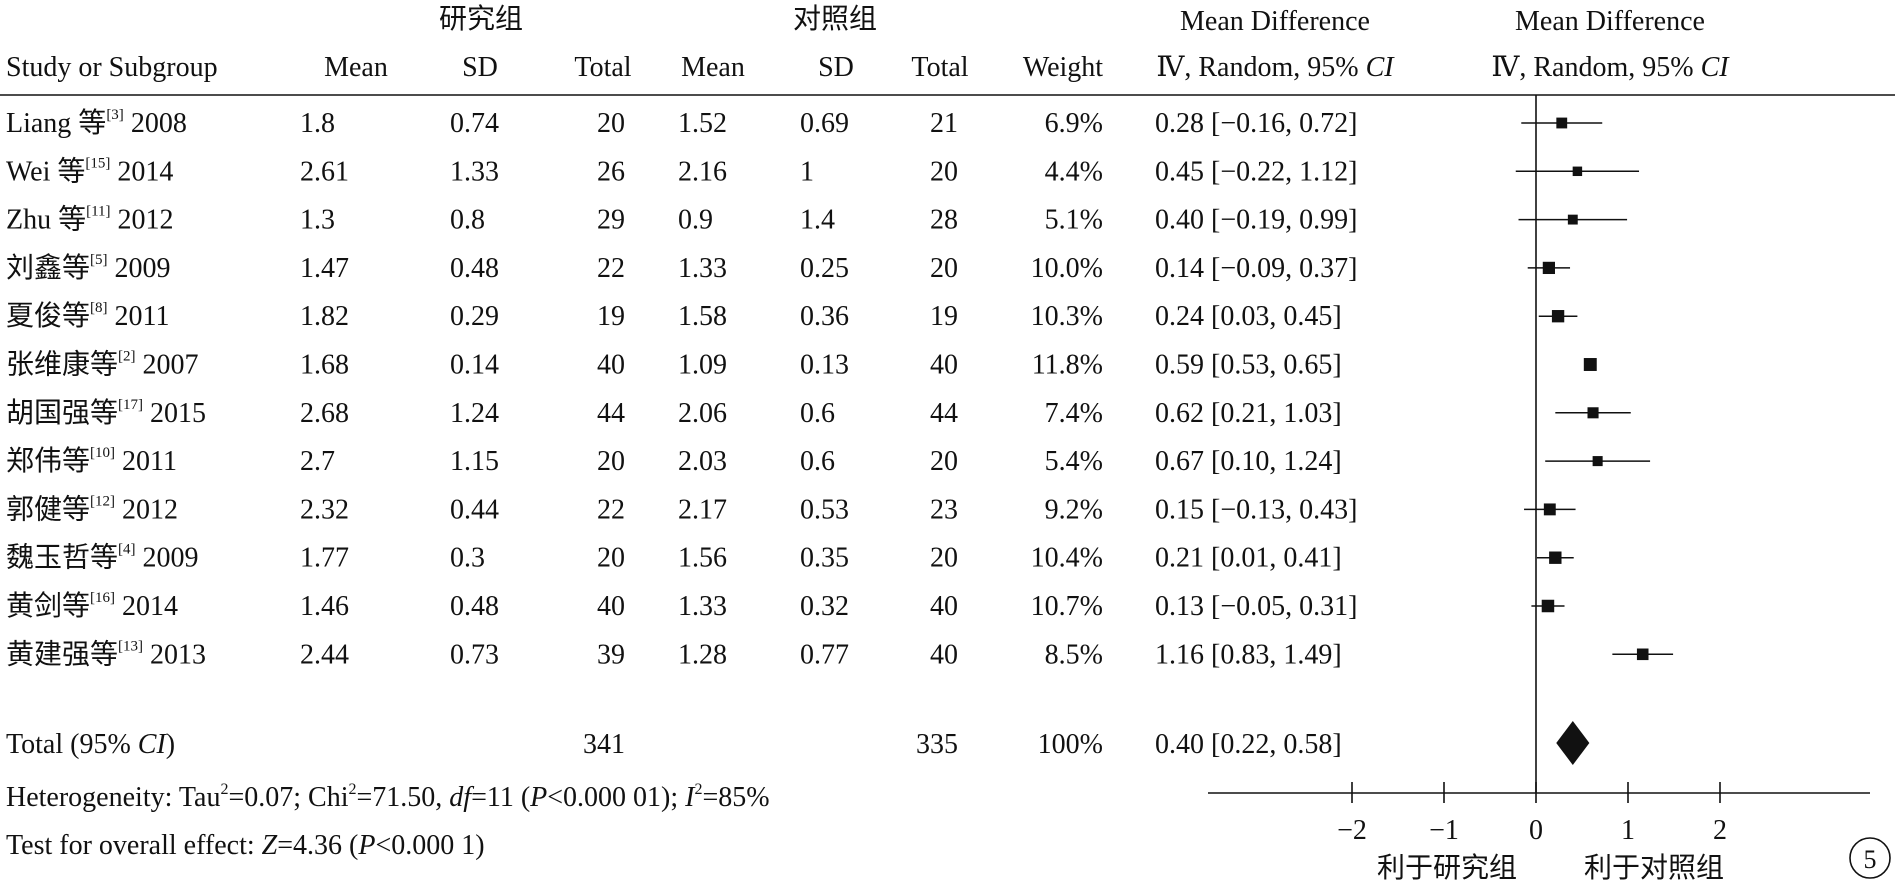  I want to click on cell-mean-e: 2.44, so click(324, 654).